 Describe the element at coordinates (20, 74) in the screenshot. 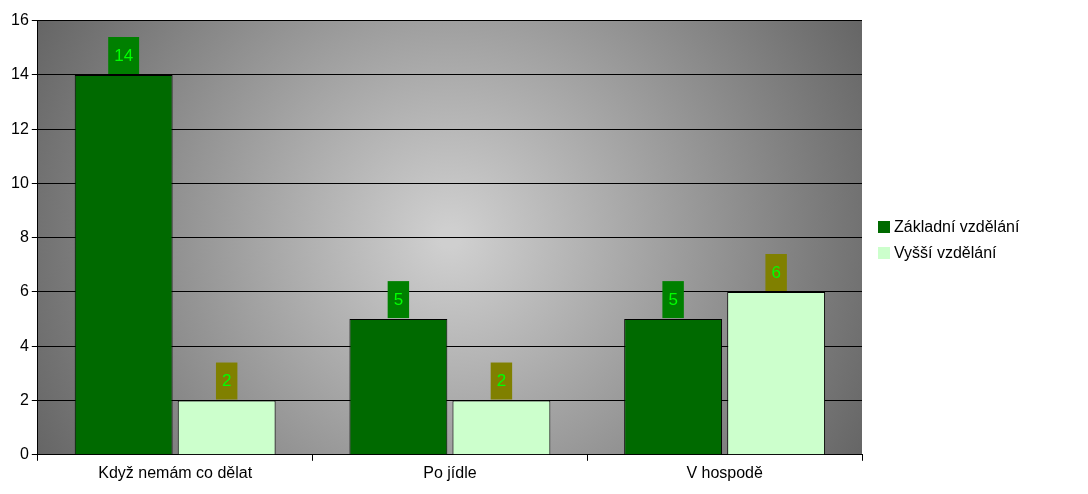

I see `y-tick-label: 14` at that location.